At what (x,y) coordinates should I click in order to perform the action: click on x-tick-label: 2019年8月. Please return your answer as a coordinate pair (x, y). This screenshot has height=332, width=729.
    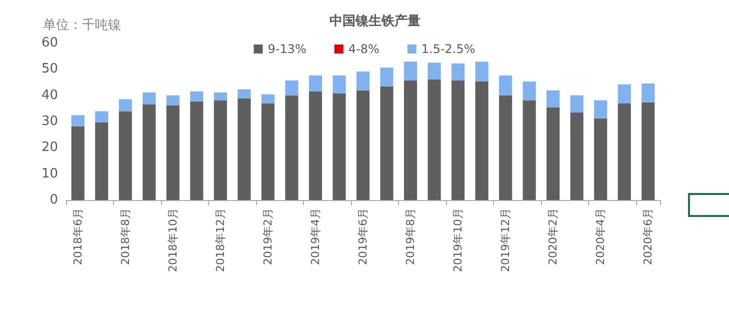
    Looking at the image, I should click on (411, 236).